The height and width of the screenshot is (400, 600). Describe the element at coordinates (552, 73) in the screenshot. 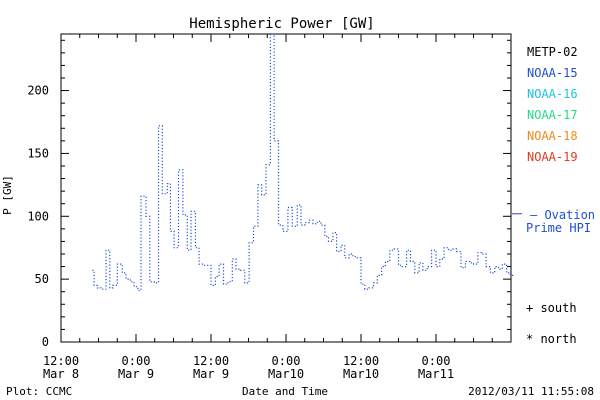

I see `legend-entry: NOAA-15` at that location.